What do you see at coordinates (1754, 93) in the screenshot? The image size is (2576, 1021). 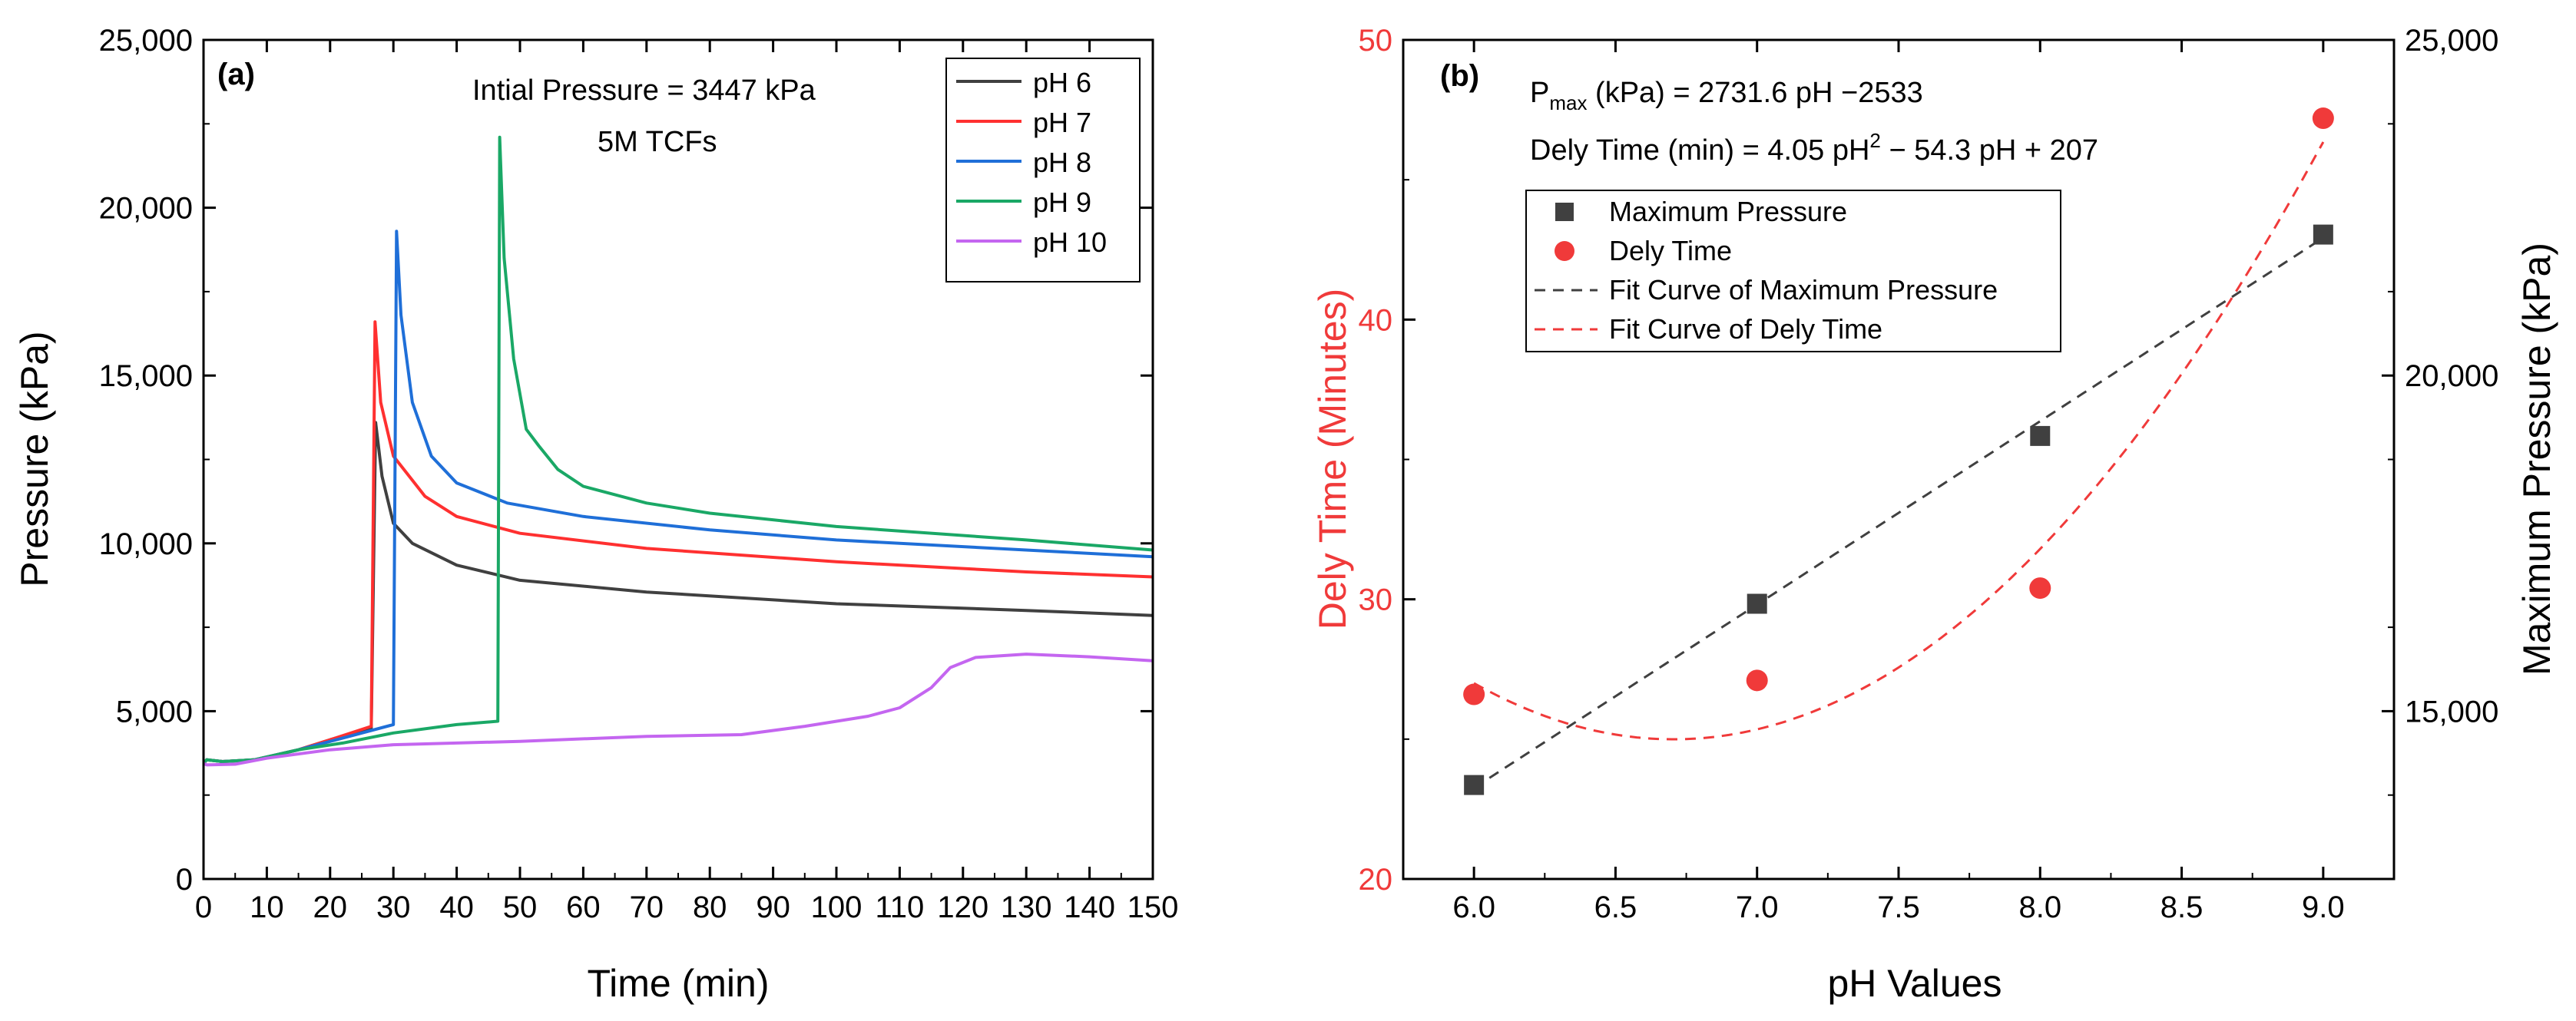 I see `pmax-eq-rest: (kPa) = 2731.6 pH −2533` at bounding box center [1754, 93].